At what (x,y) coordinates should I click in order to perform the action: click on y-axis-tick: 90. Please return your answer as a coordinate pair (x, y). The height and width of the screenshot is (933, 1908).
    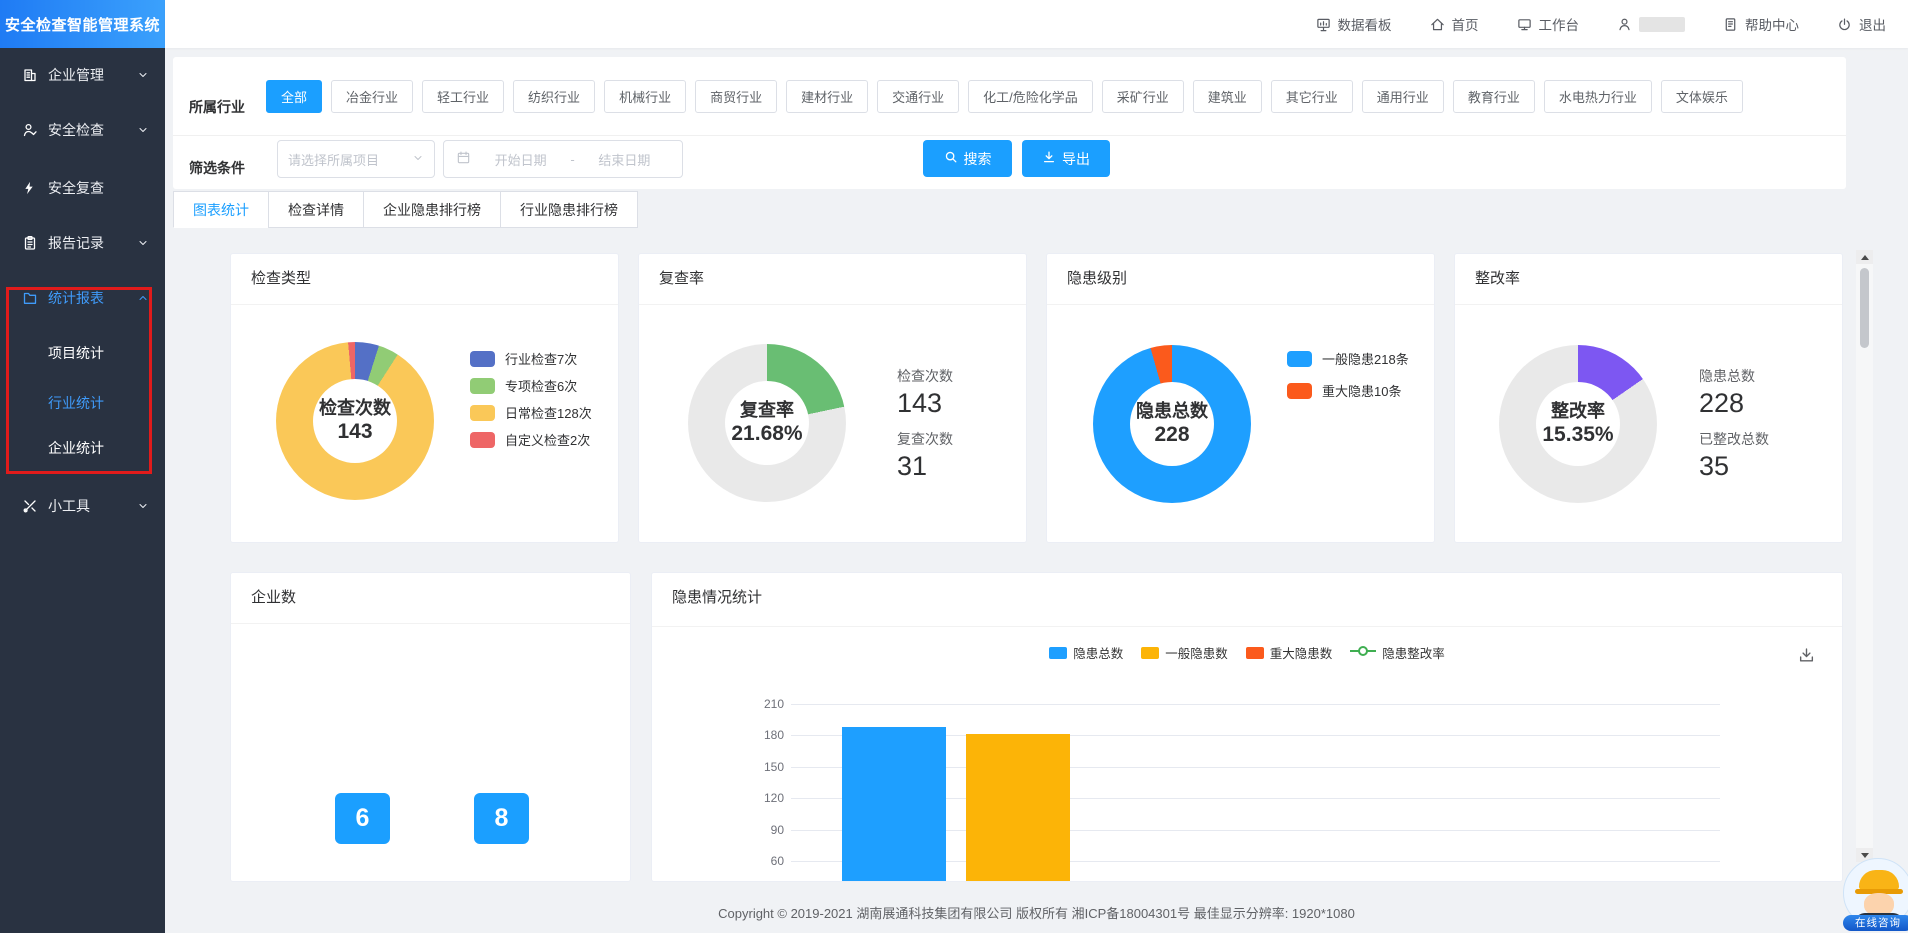
    Looking at the image, I should click on (777, 829).